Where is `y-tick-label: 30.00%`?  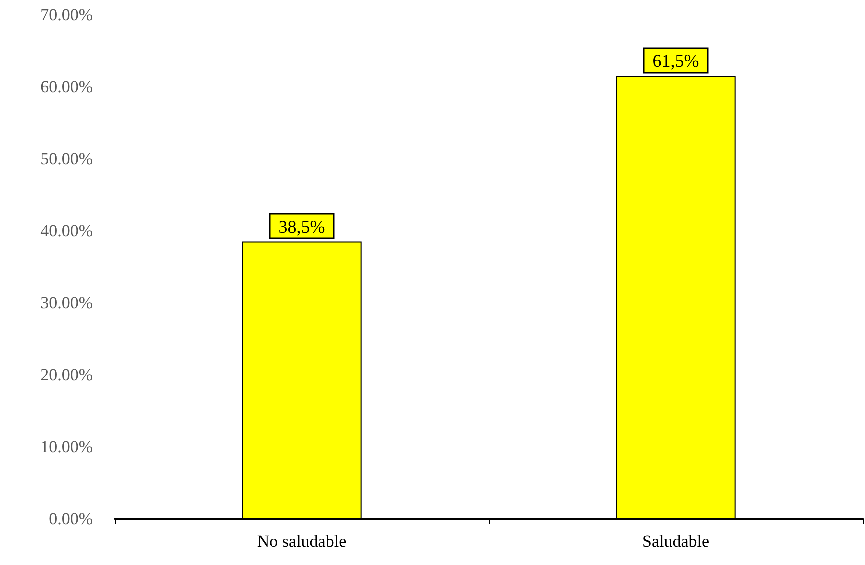 y-tick-label: 30.00% is located at coordinates (66, 303).